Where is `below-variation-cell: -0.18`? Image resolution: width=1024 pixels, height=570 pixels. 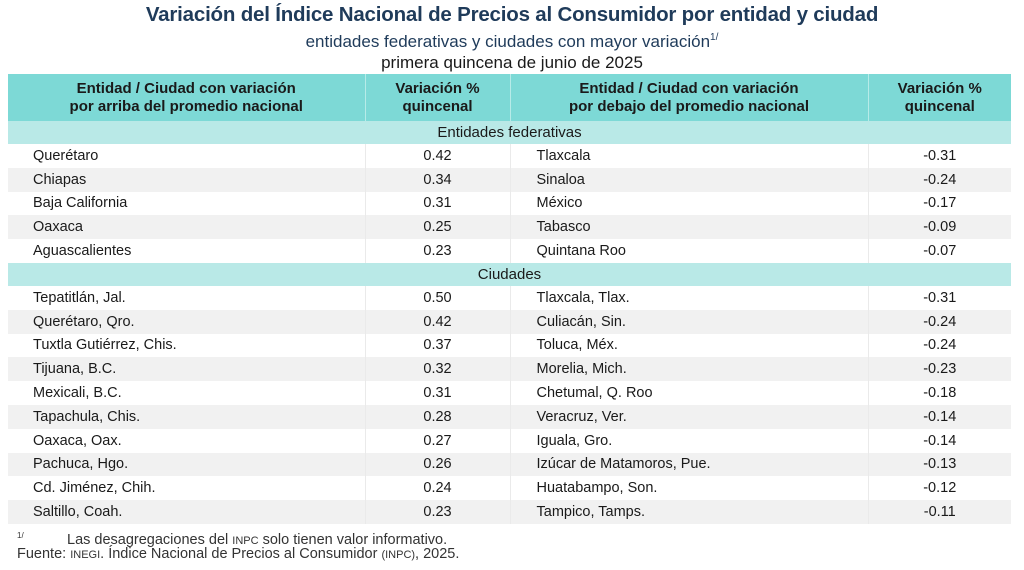 below-variation-cell: -0.18 is located at coordinates (939, 393).